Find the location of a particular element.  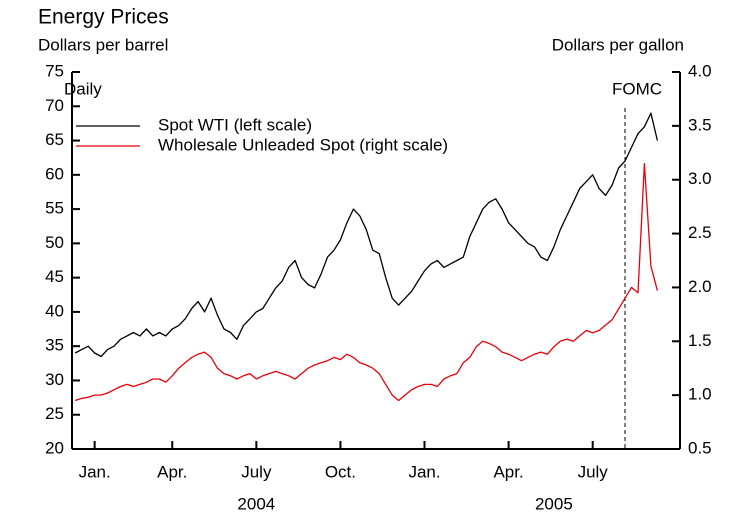

y-tick-label: 50 is located at coordinates (54, 242).